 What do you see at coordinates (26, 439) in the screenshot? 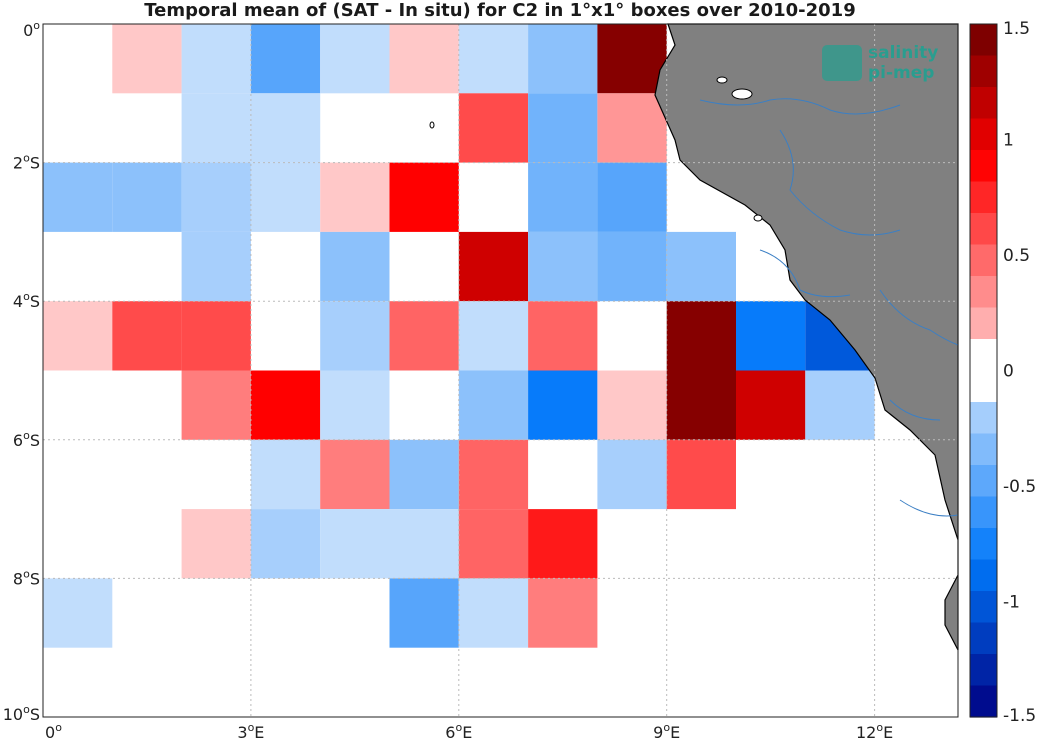
I see `lat-tick-label: 6oS` at bounding box center [26, 439].